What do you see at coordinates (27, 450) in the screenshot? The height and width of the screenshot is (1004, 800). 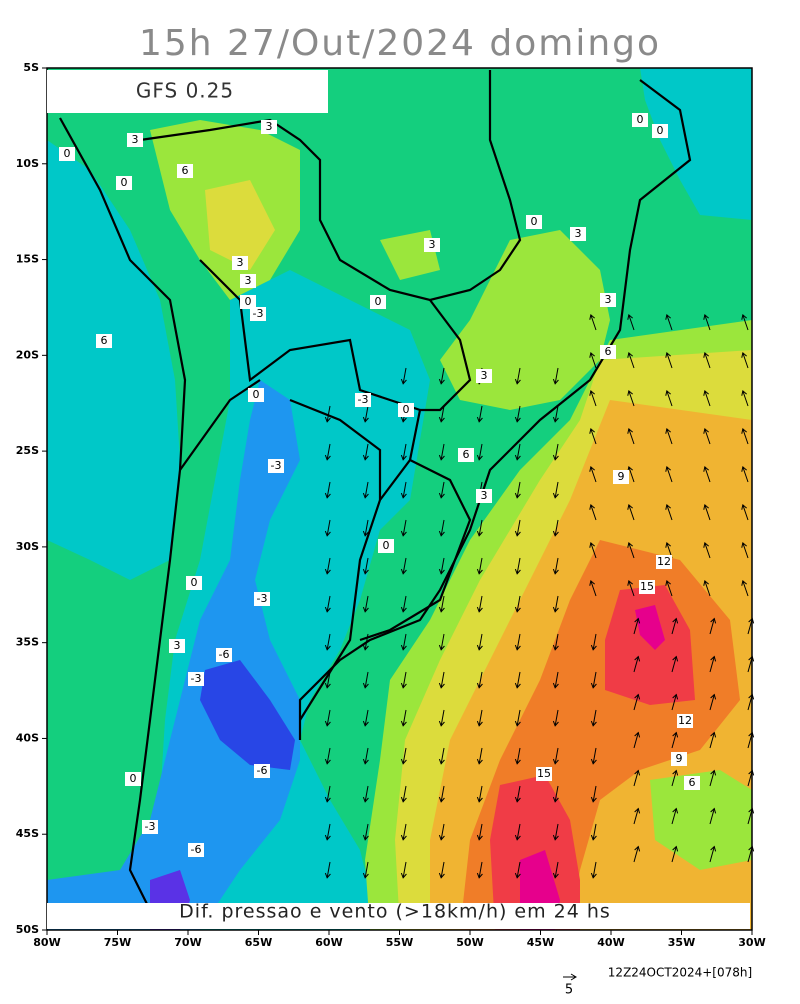 I see `lat-label: 25S` at bounding box center [27, 450].